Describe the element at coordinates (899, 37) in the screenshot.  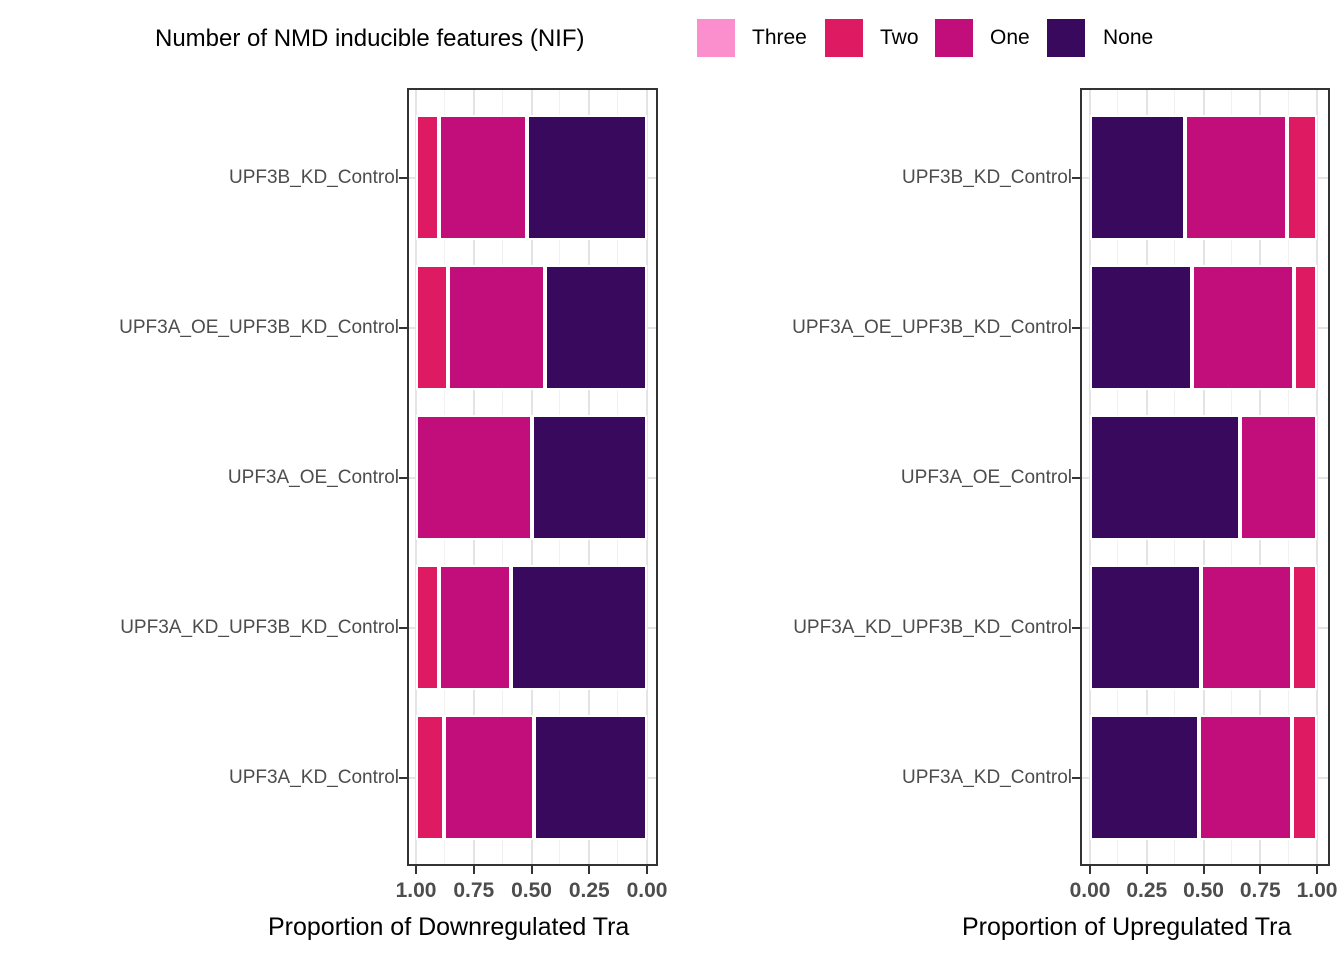
I see `legend-item-label: Two` at that location.